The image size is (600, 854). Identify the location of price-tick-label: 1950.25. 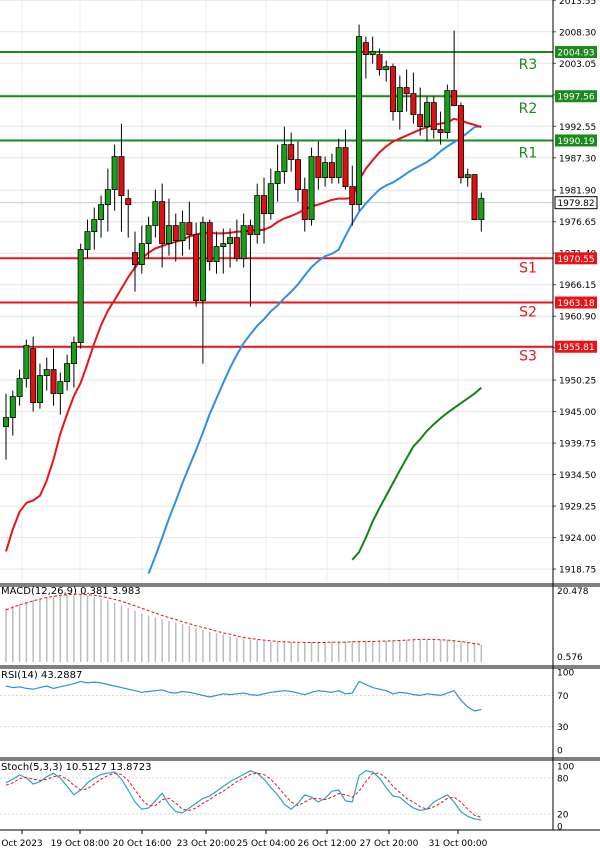
(577, 382).